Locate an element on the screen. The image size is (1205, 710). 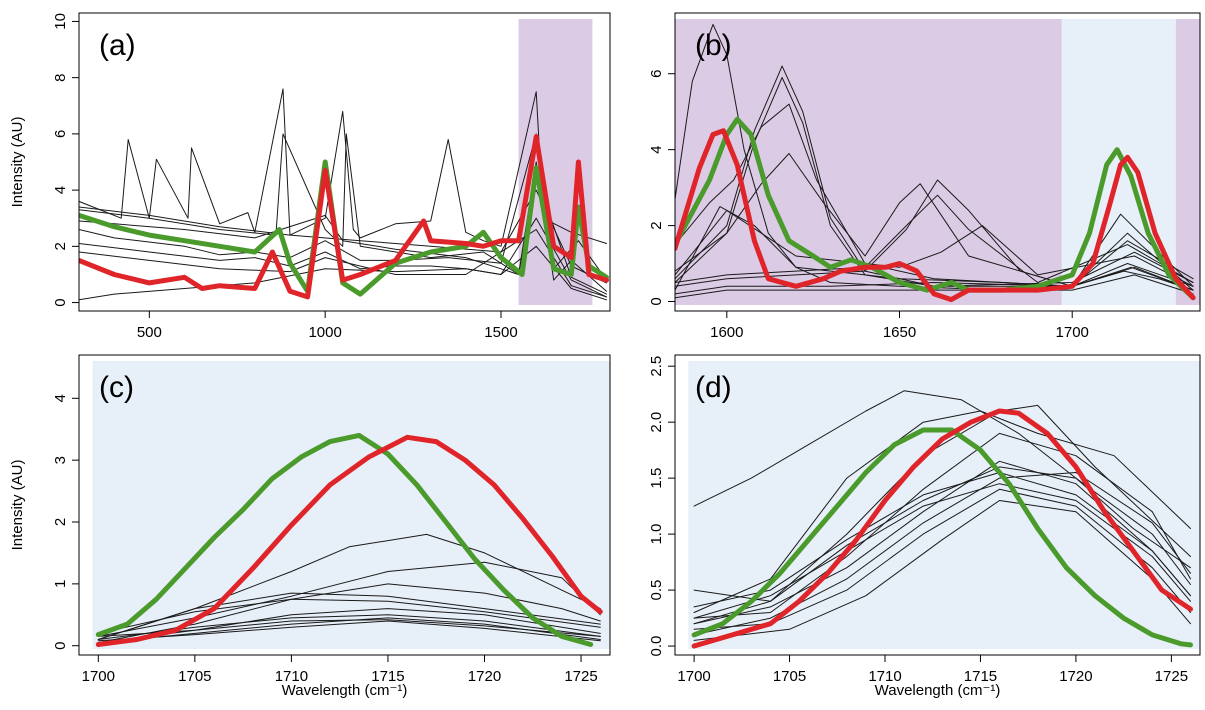
y-tick-label: 1.0 is located at coordinates (656, 534).